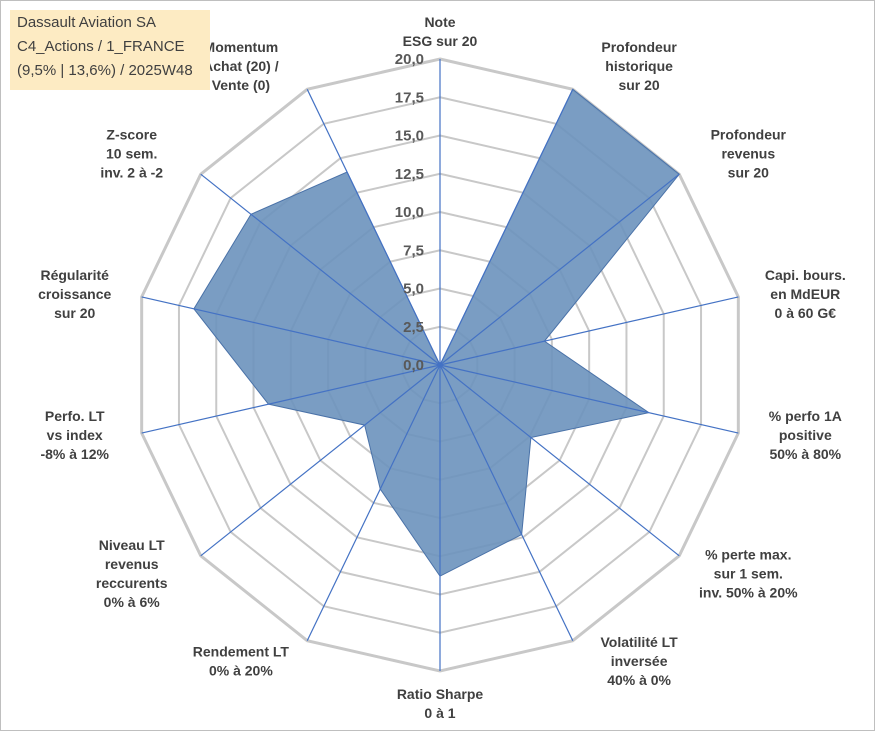 The width and height of the screenshot is (875, 731). What do you see at coordinates (440, 31) in the screenshot?
I see `axis-label: Note ESG sur 20` at bounding box center [440, 31].